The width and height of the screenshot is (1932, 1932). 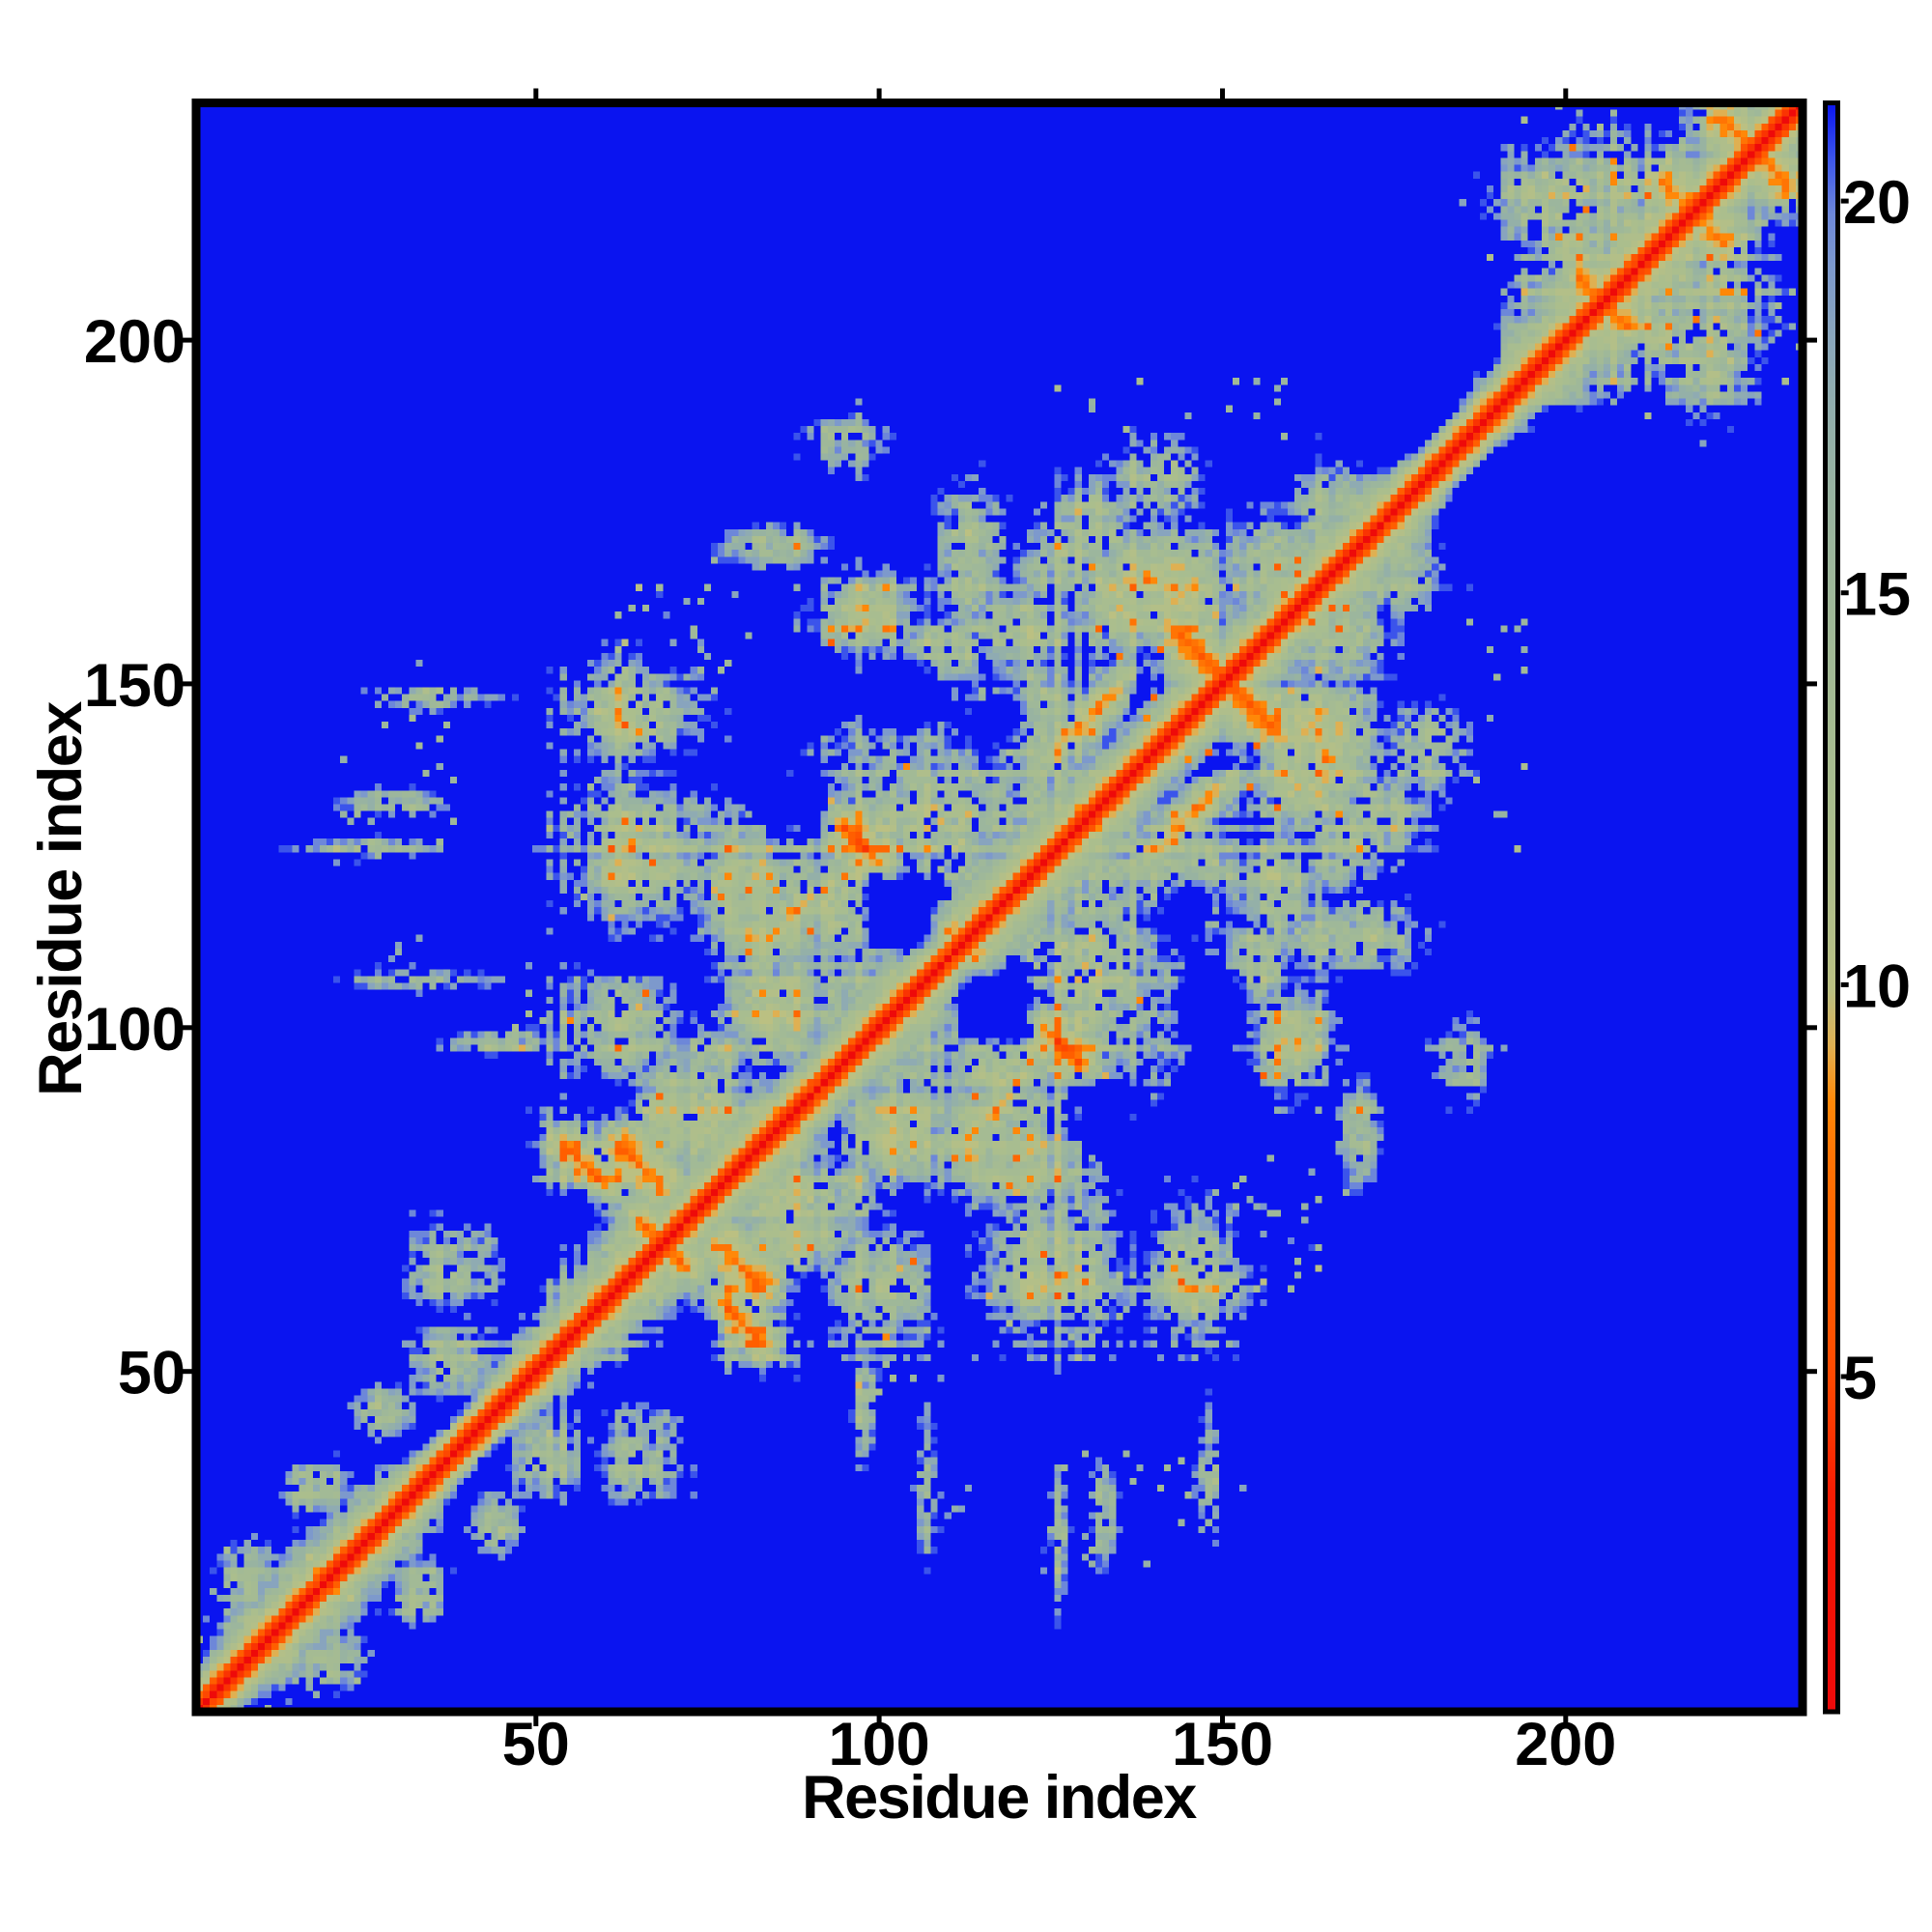 What do you see at coordinates (1877, 203) in the screenshot?
I see `svg-text: 20` at bounding box center [1877, 203].